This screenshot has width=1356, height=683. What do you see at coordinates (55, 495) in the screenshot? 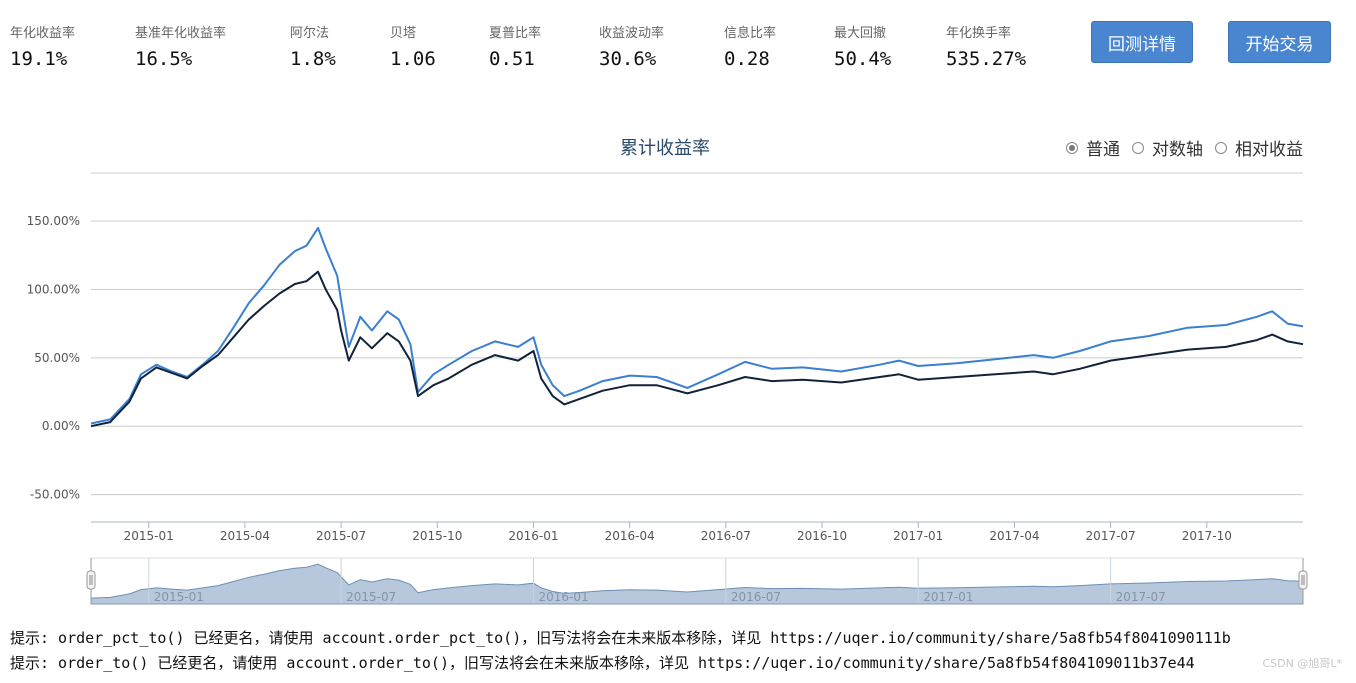
I see `y-tick-label: -50.00%` at bounding box center [55, 495].